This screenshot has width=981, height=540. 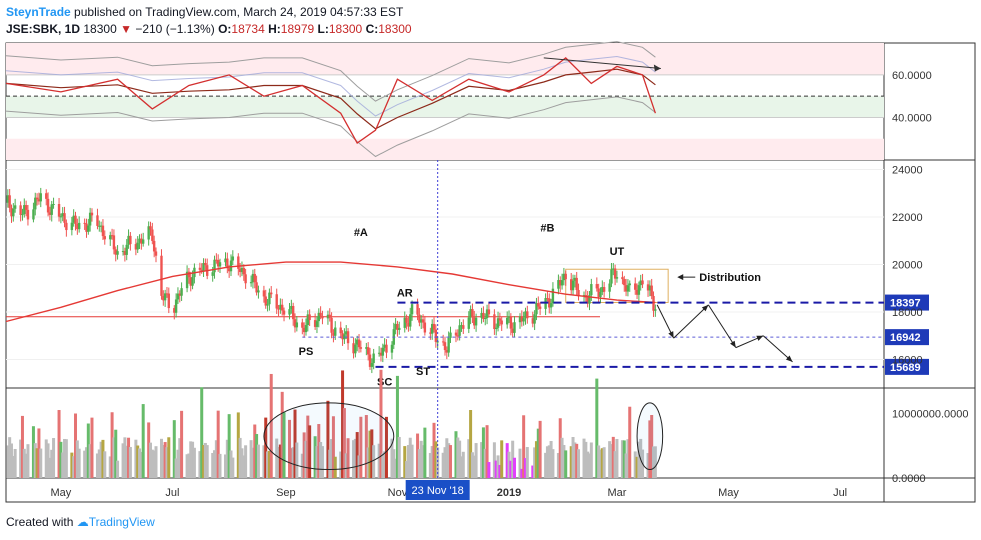 I want to click on price-tick-label: 22000, so click(x=907, y=218).